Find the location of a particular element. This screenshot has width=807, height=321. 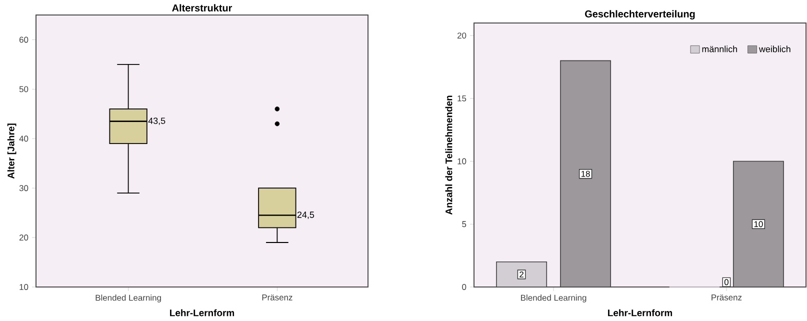

chart-title: Alterstruktur is located at coordinates (202, 8).